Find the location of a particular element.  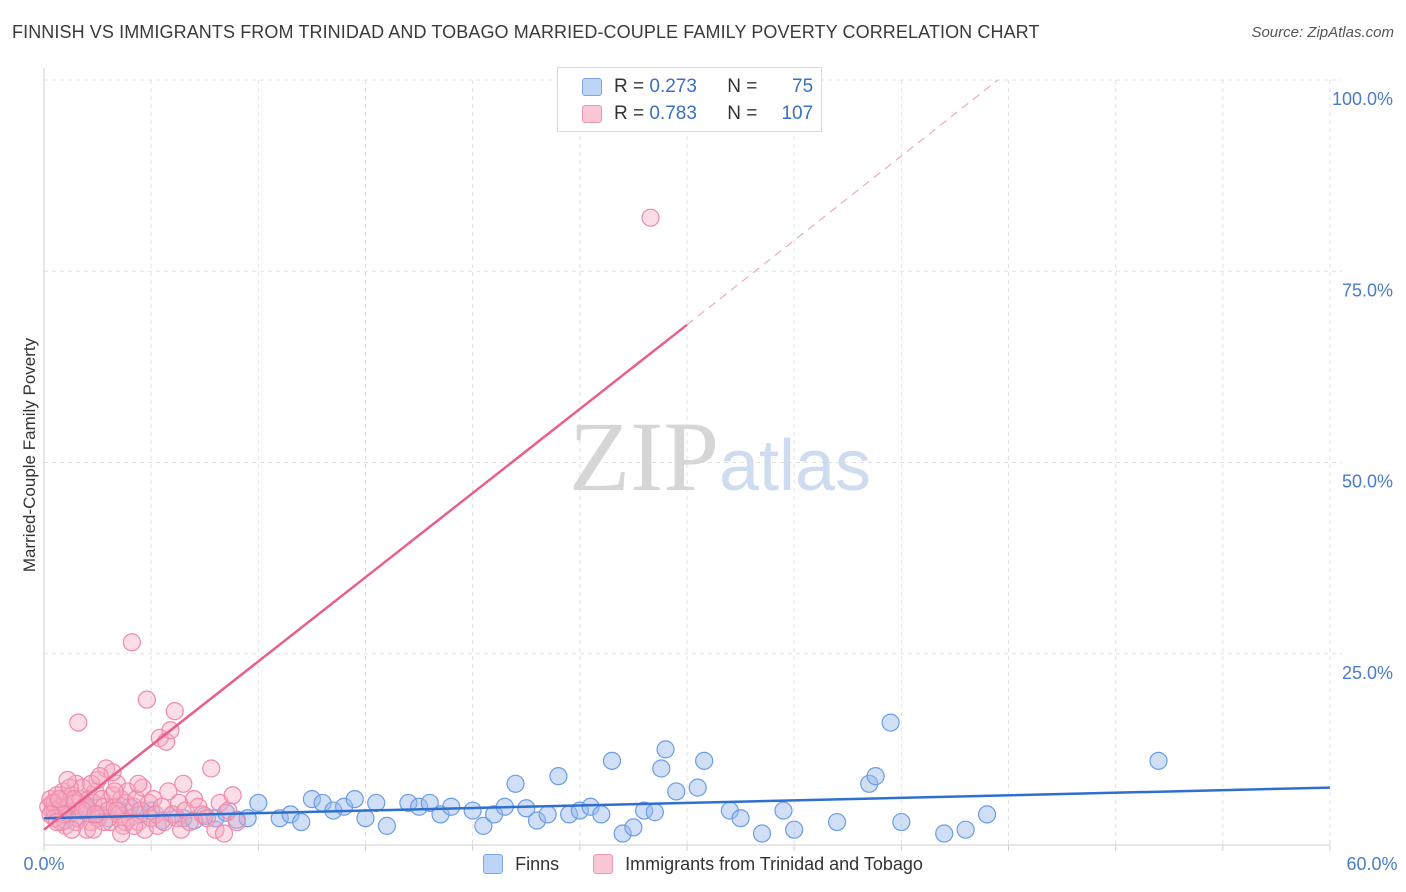

watermark-zip: ZIP is located at coordinates (644, 456).